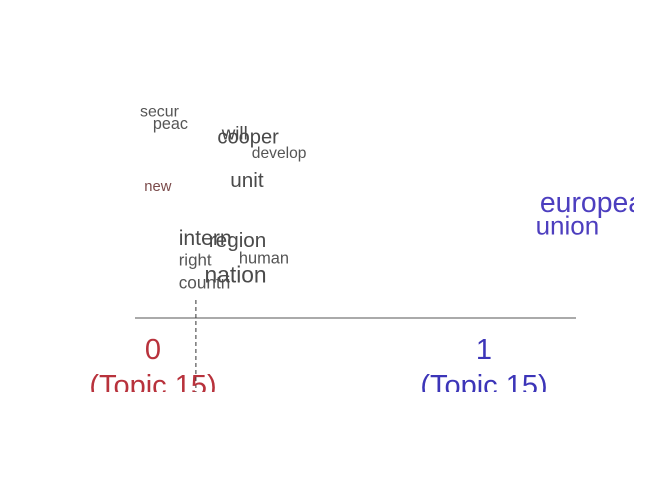 This screenshot has width=672, height=480. Describe the element at coordinates (236, 274) in the screenshot. I see `word-label: nation` at that location.